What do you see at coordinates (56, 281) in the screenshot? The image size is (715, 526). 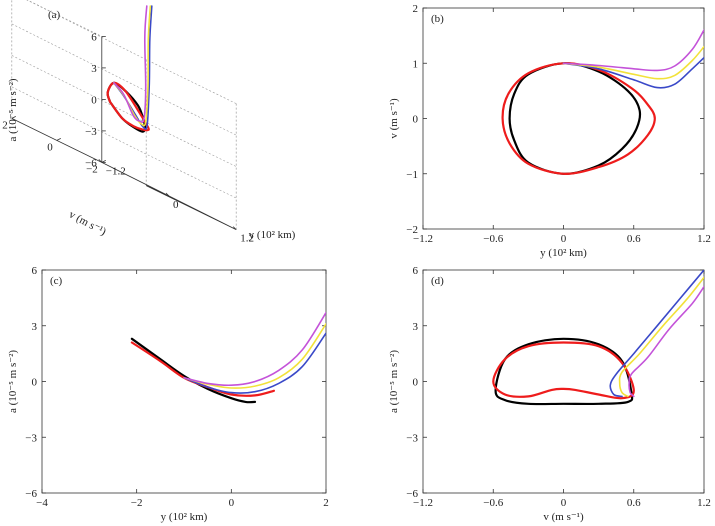 I see `panel-label: (c)` at bounding box center [56, 281].